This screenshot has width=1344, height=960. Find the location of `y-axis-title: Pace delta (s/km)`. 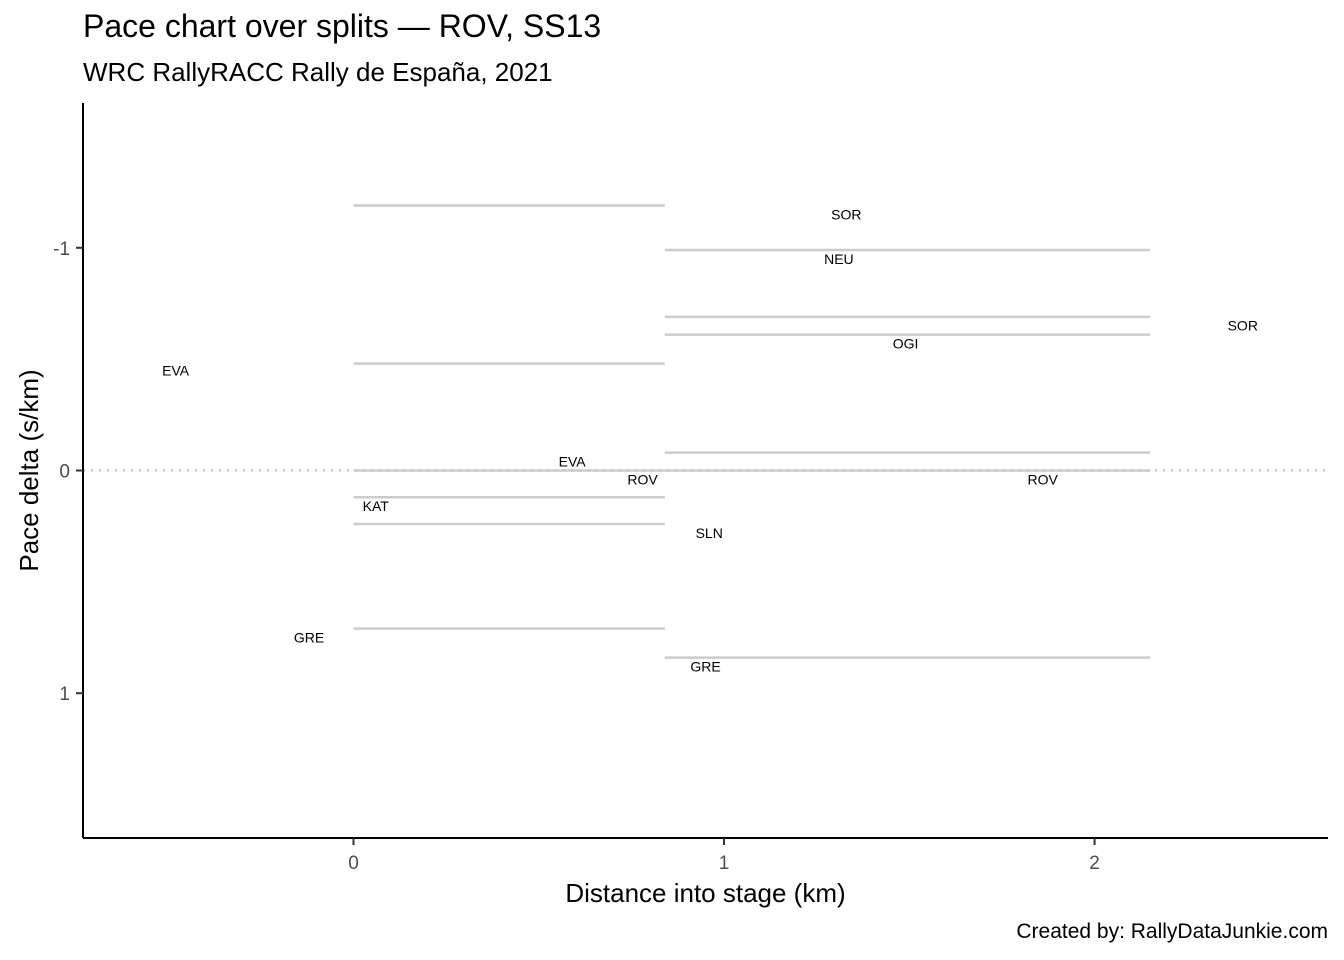

y-axis-title: Pace delta (s/km) is located at coordinates (29, 470).